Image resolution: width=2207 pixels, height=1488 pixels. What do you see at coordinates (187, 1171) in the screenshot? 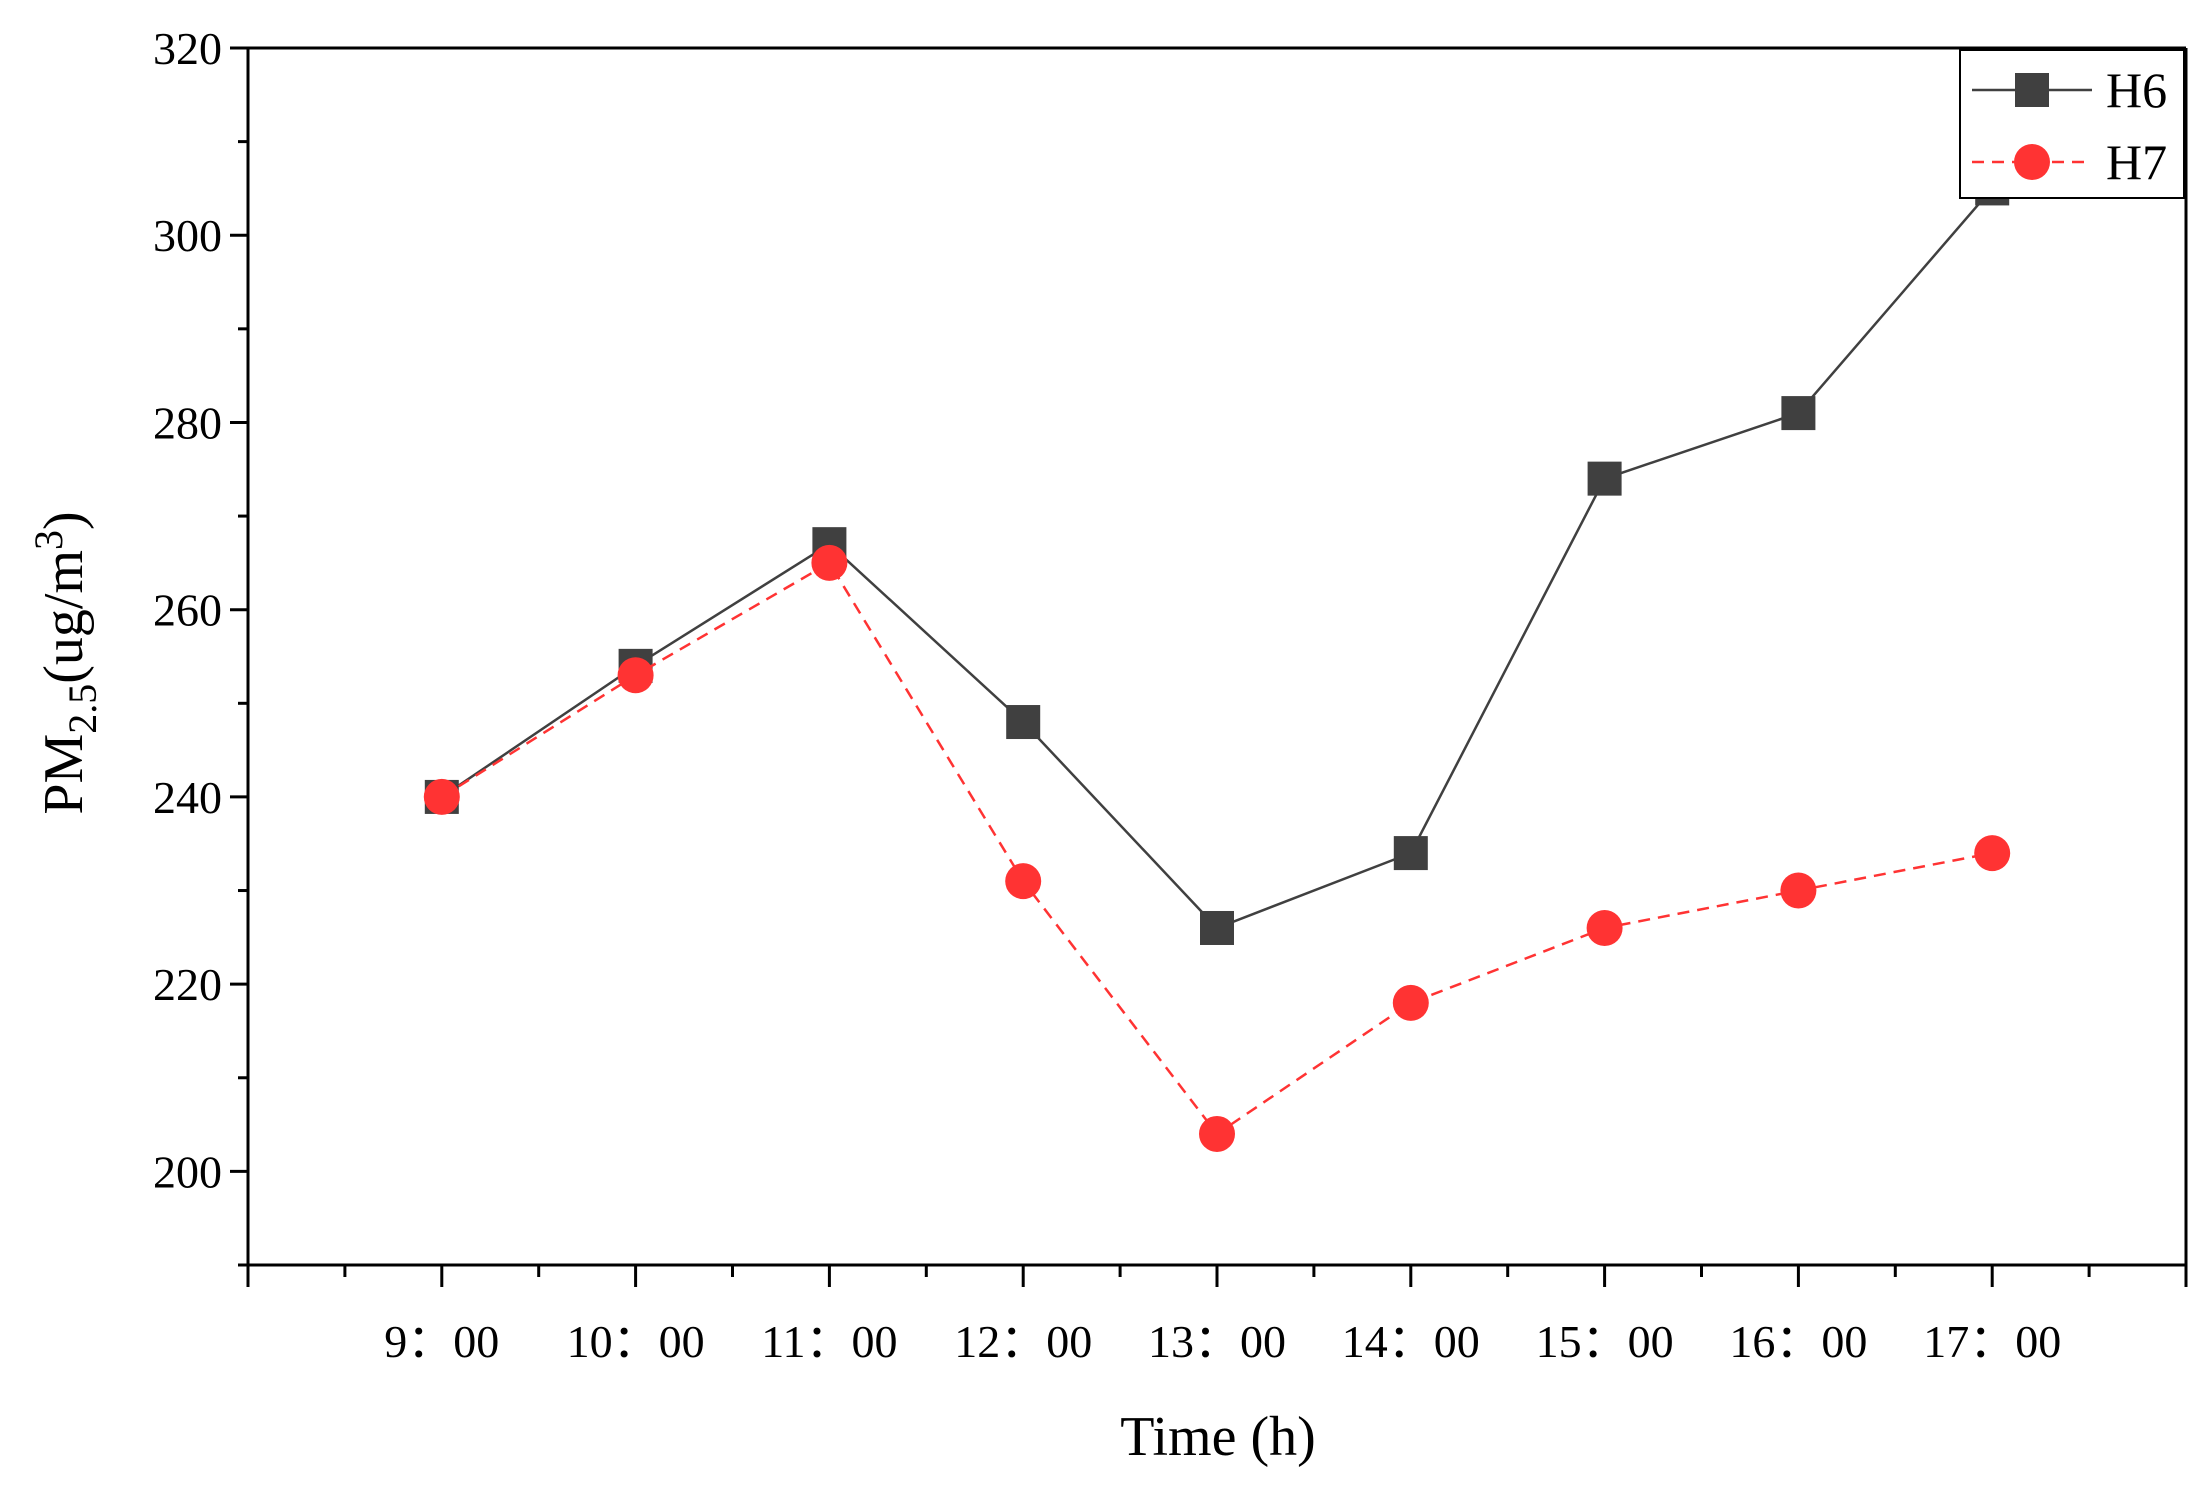
I see `y-tick-label: 200` at bounding box center [187, 1171].